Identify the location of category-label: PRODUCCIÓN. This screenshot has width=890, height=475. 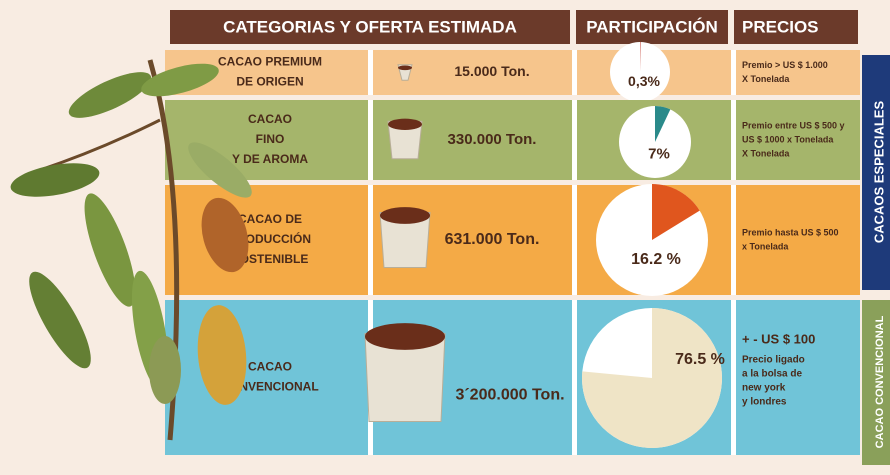
(270, 238).